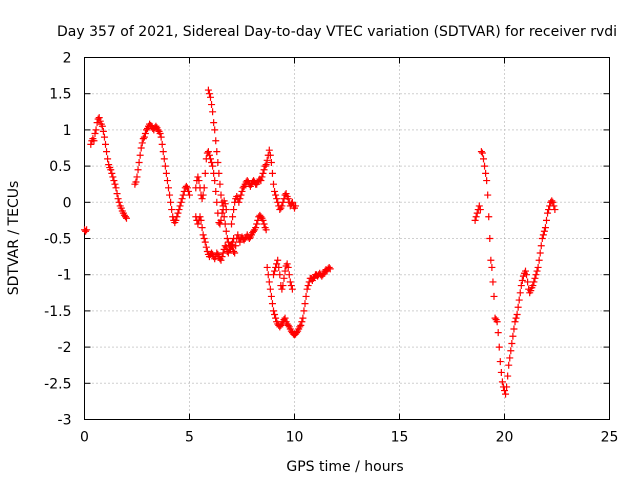 The height and width of the screenshot is (480, 640). What do you see at coordinates (67, 131) in the screenshot?
I see `y-tick-label: 1` at bounding box center [67, 131].